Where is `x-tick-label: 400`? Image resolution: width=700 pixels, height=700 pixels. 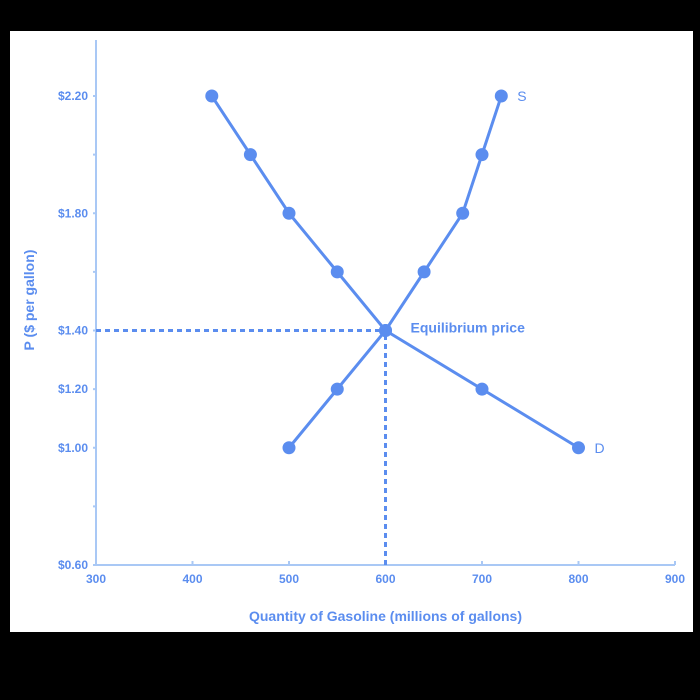
x-tick-label: 400 is located at coordinates (192, 579).